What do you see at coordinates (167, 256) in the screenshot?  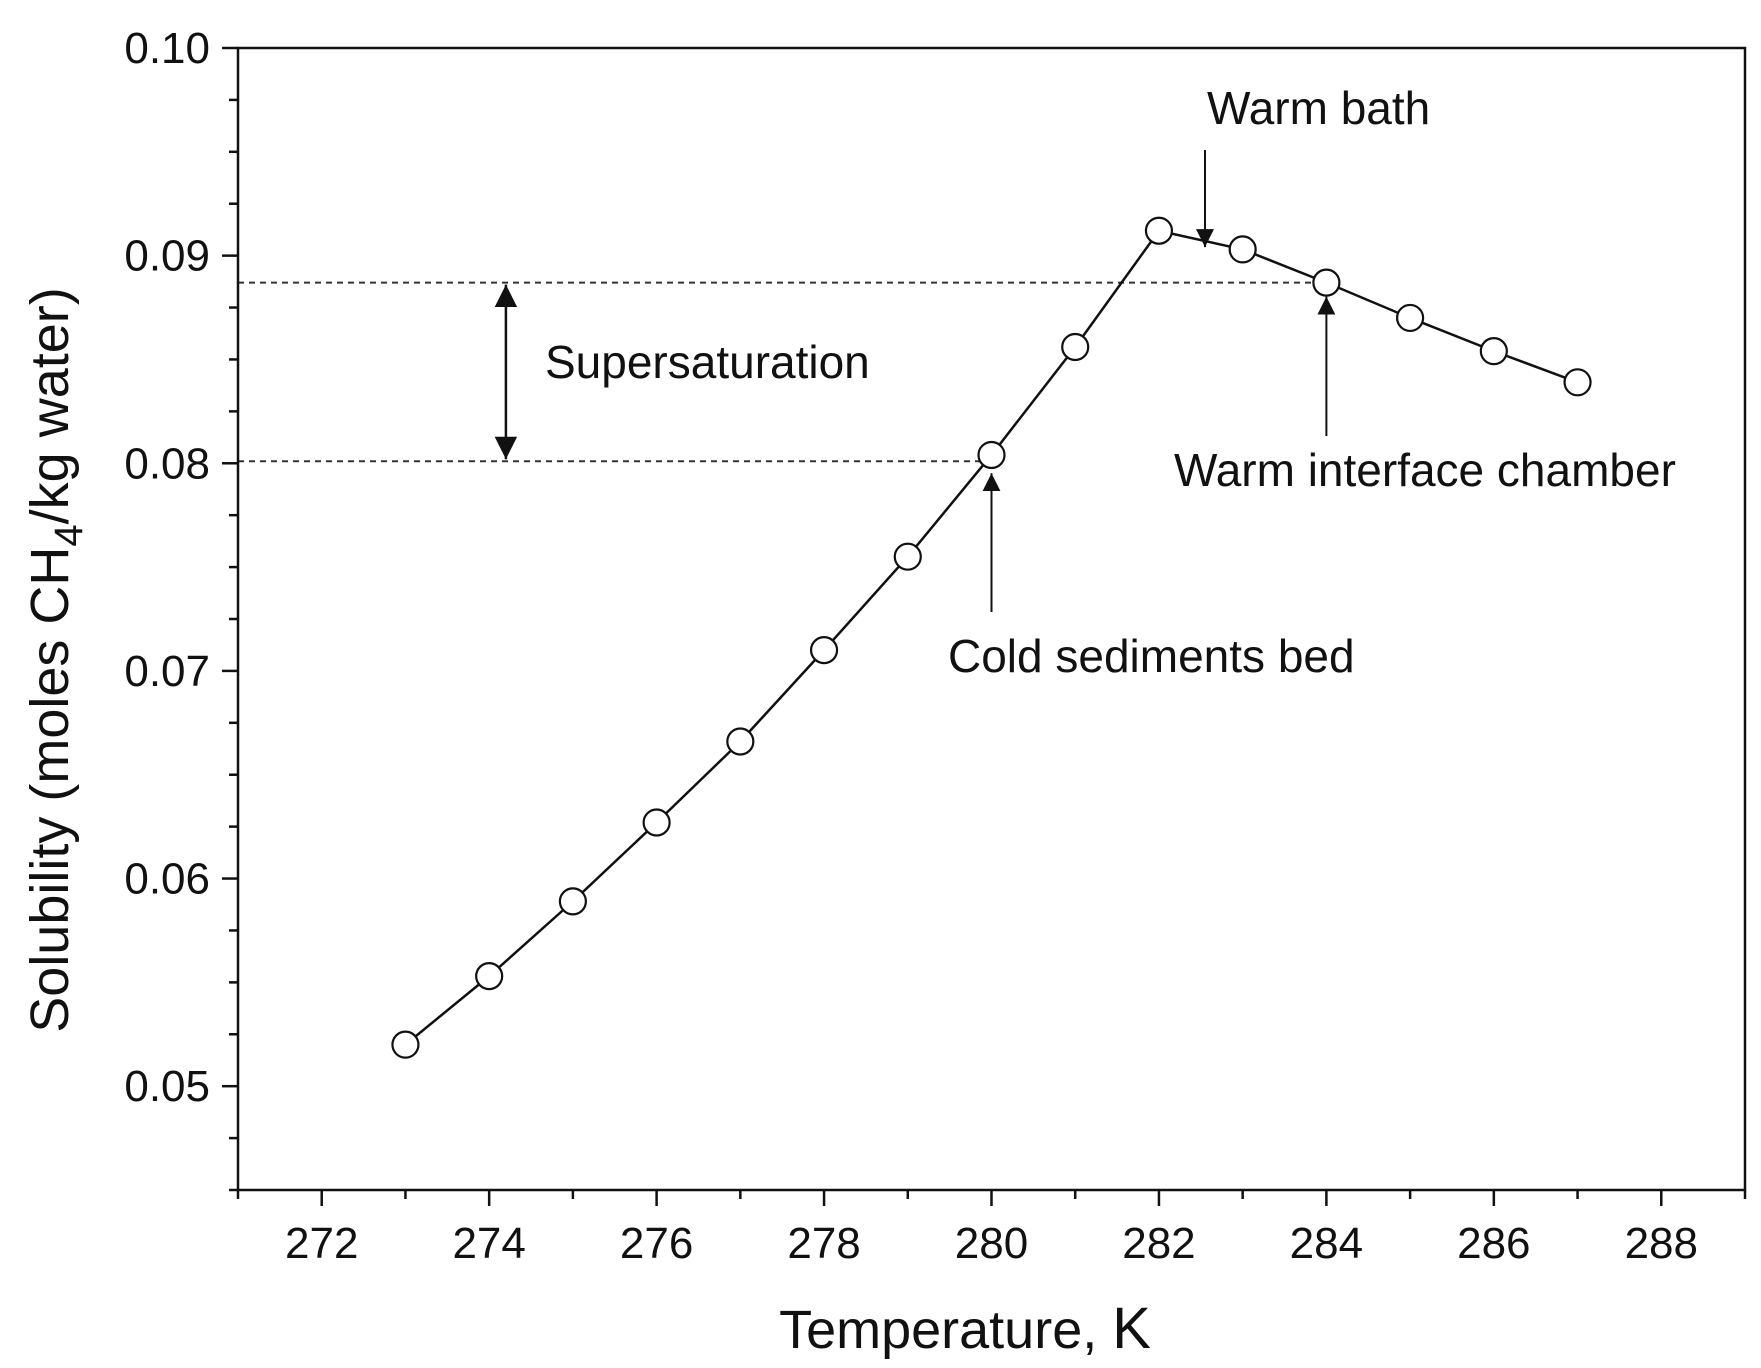 I see `y-tick-label: 0.09` at bounding box center [167, 256].